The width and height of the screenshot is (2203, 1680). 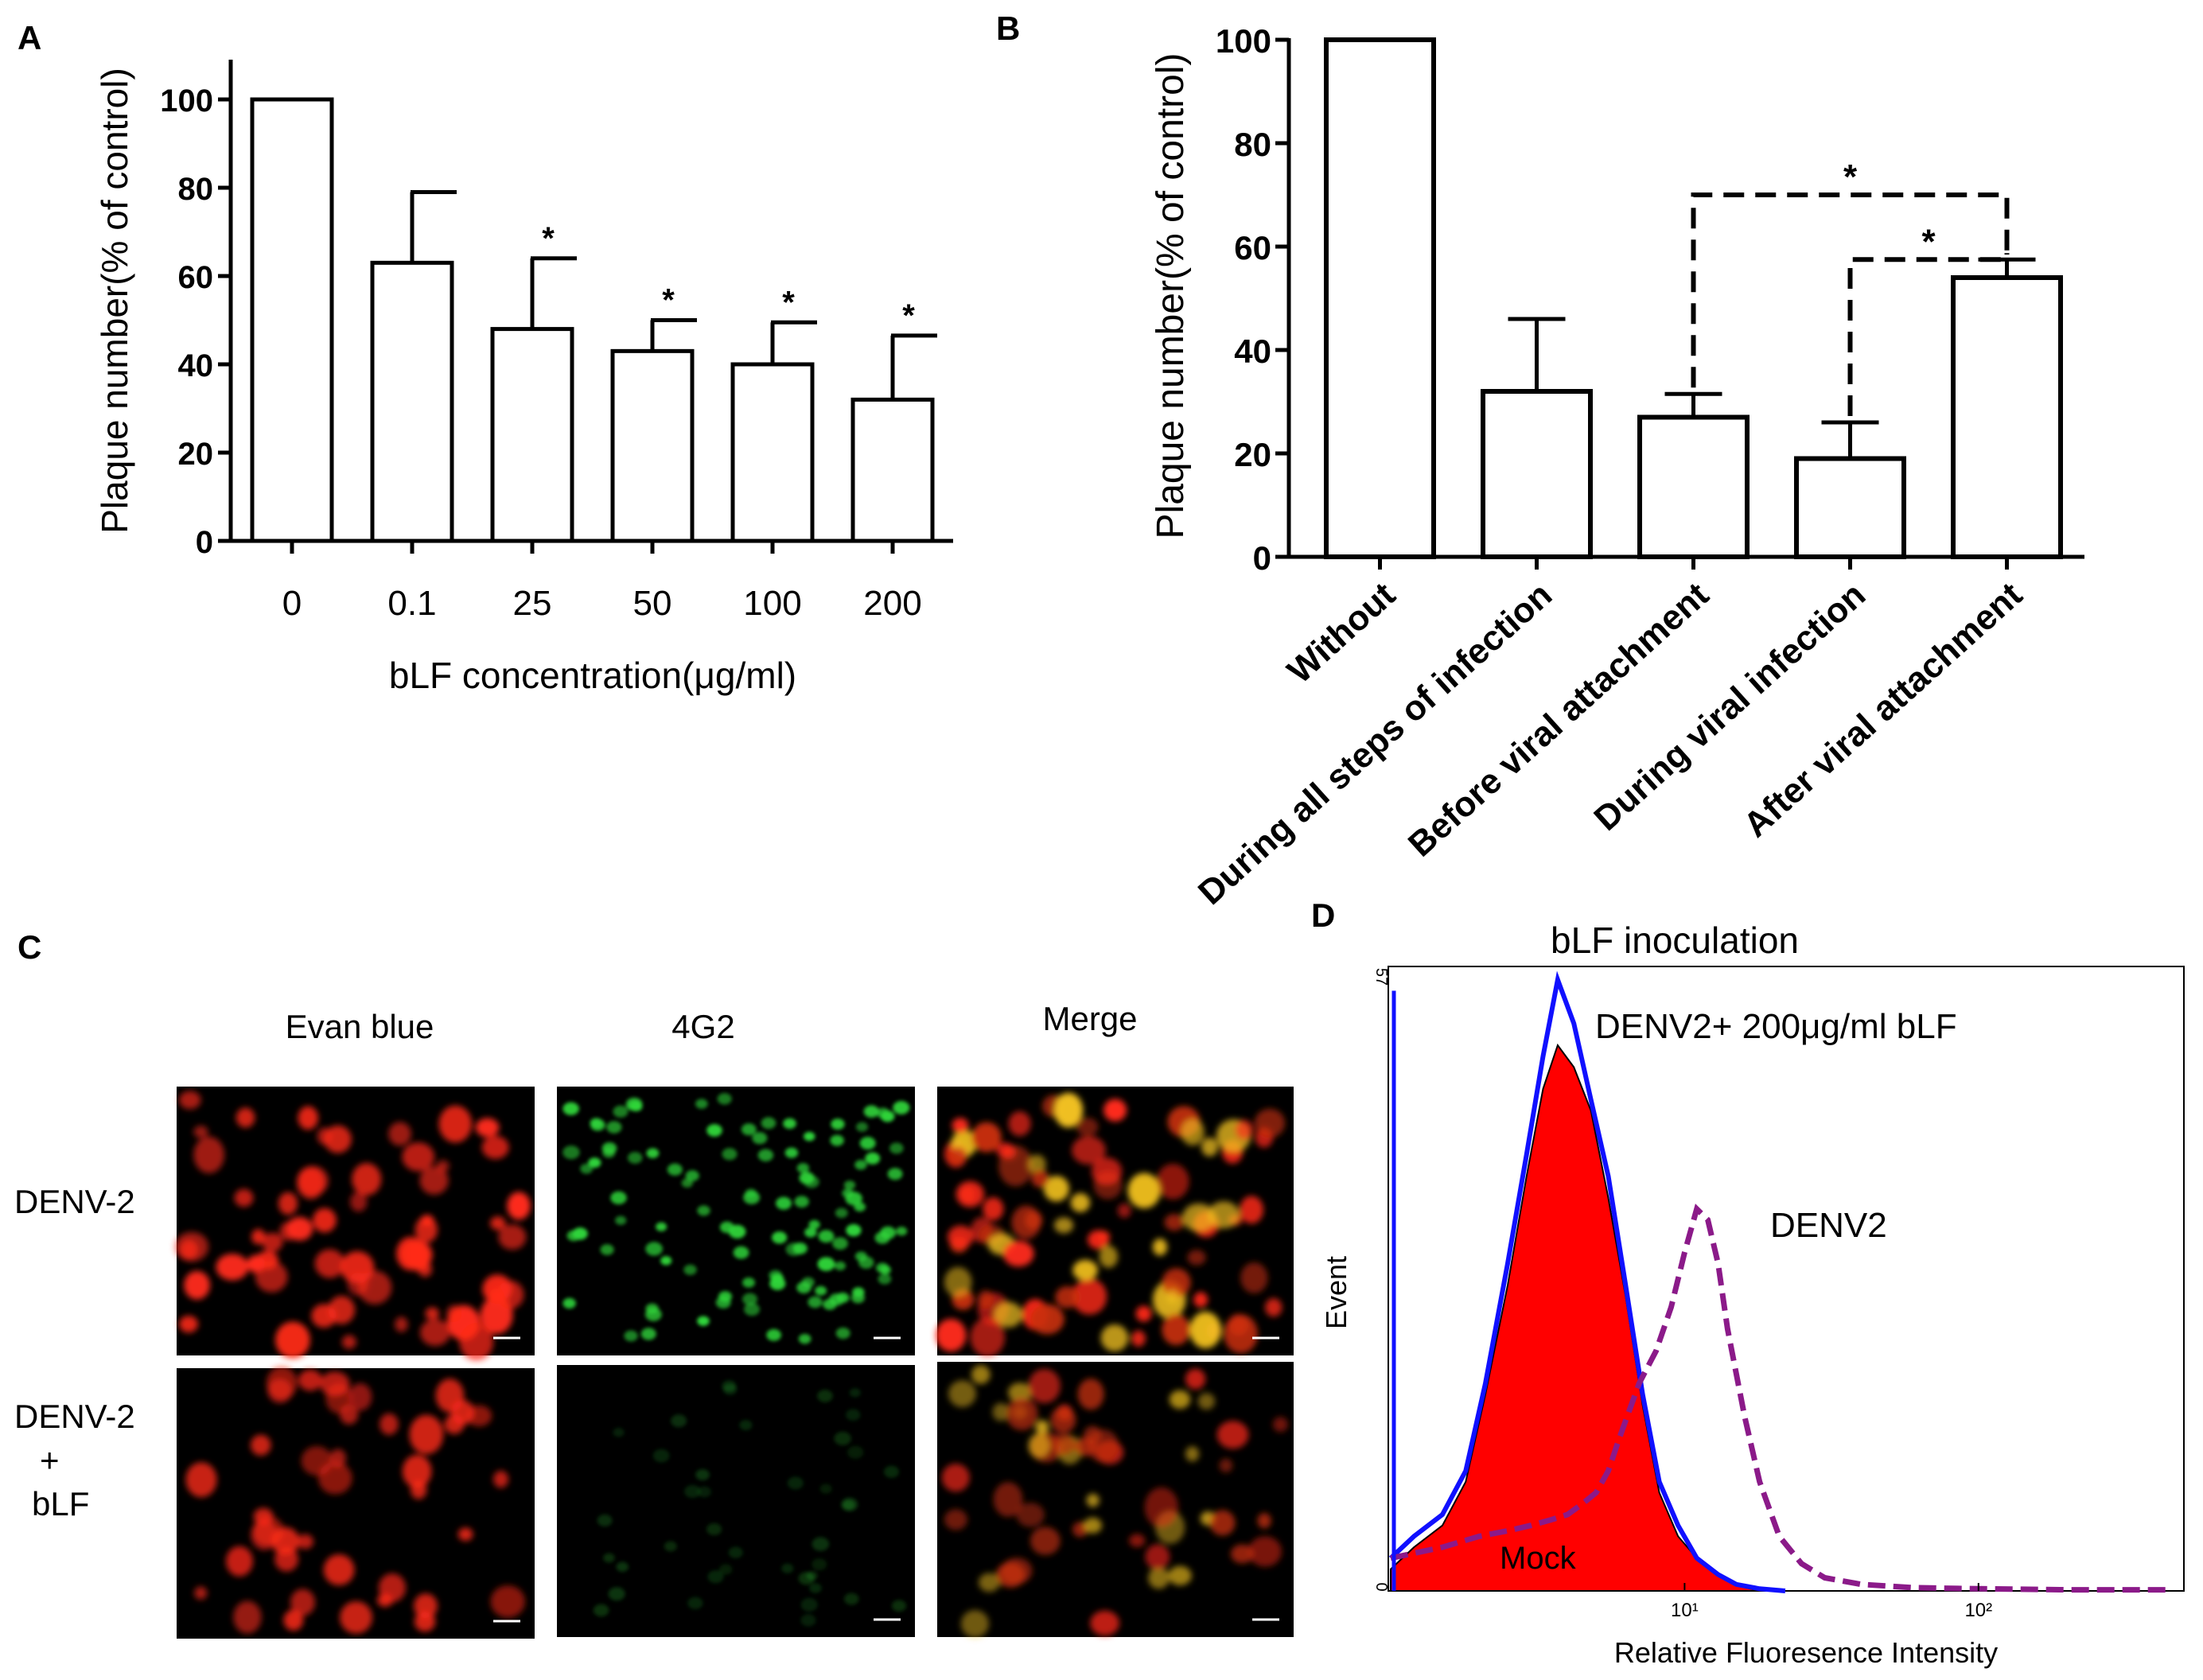 I want to click on a-xtick-label: 25, so click(x=532, y=603).